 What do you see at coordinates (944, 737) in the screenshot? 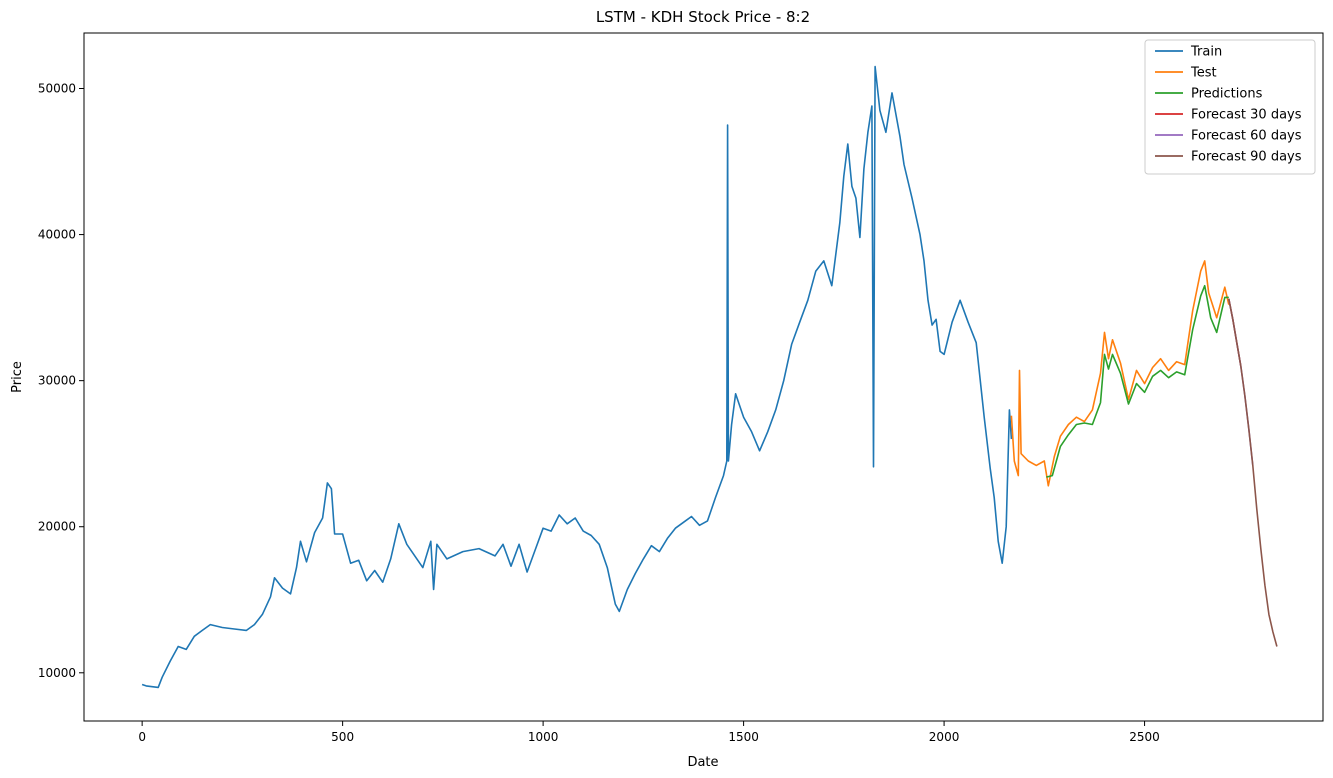
I see `x-tick-label: 2000` at bounding box center [944, 737].